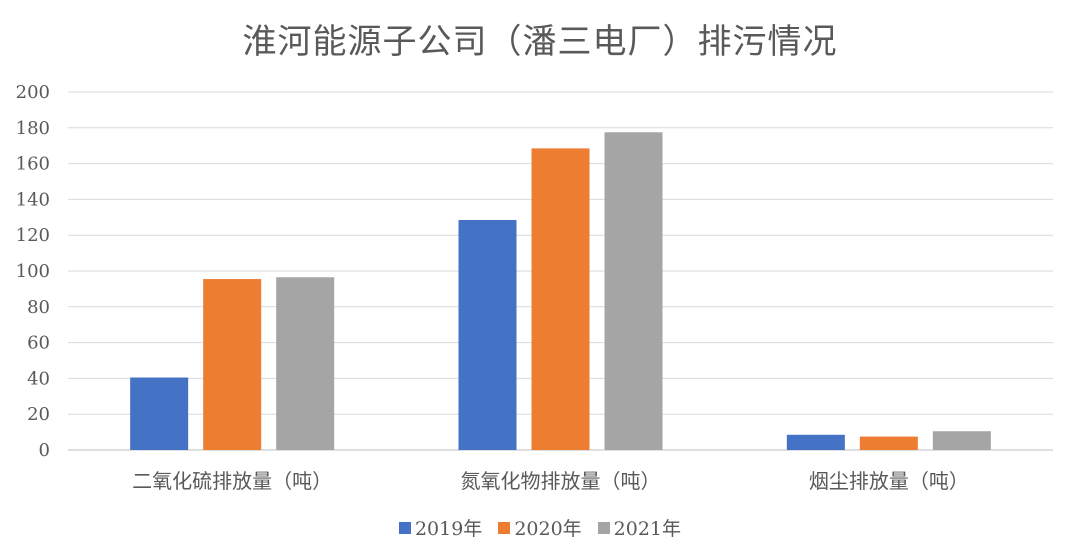  What do you see at coordinates (33, 235) in the screenshot?
I see `y-tick-label: 120` at bounding box center [33, 235].